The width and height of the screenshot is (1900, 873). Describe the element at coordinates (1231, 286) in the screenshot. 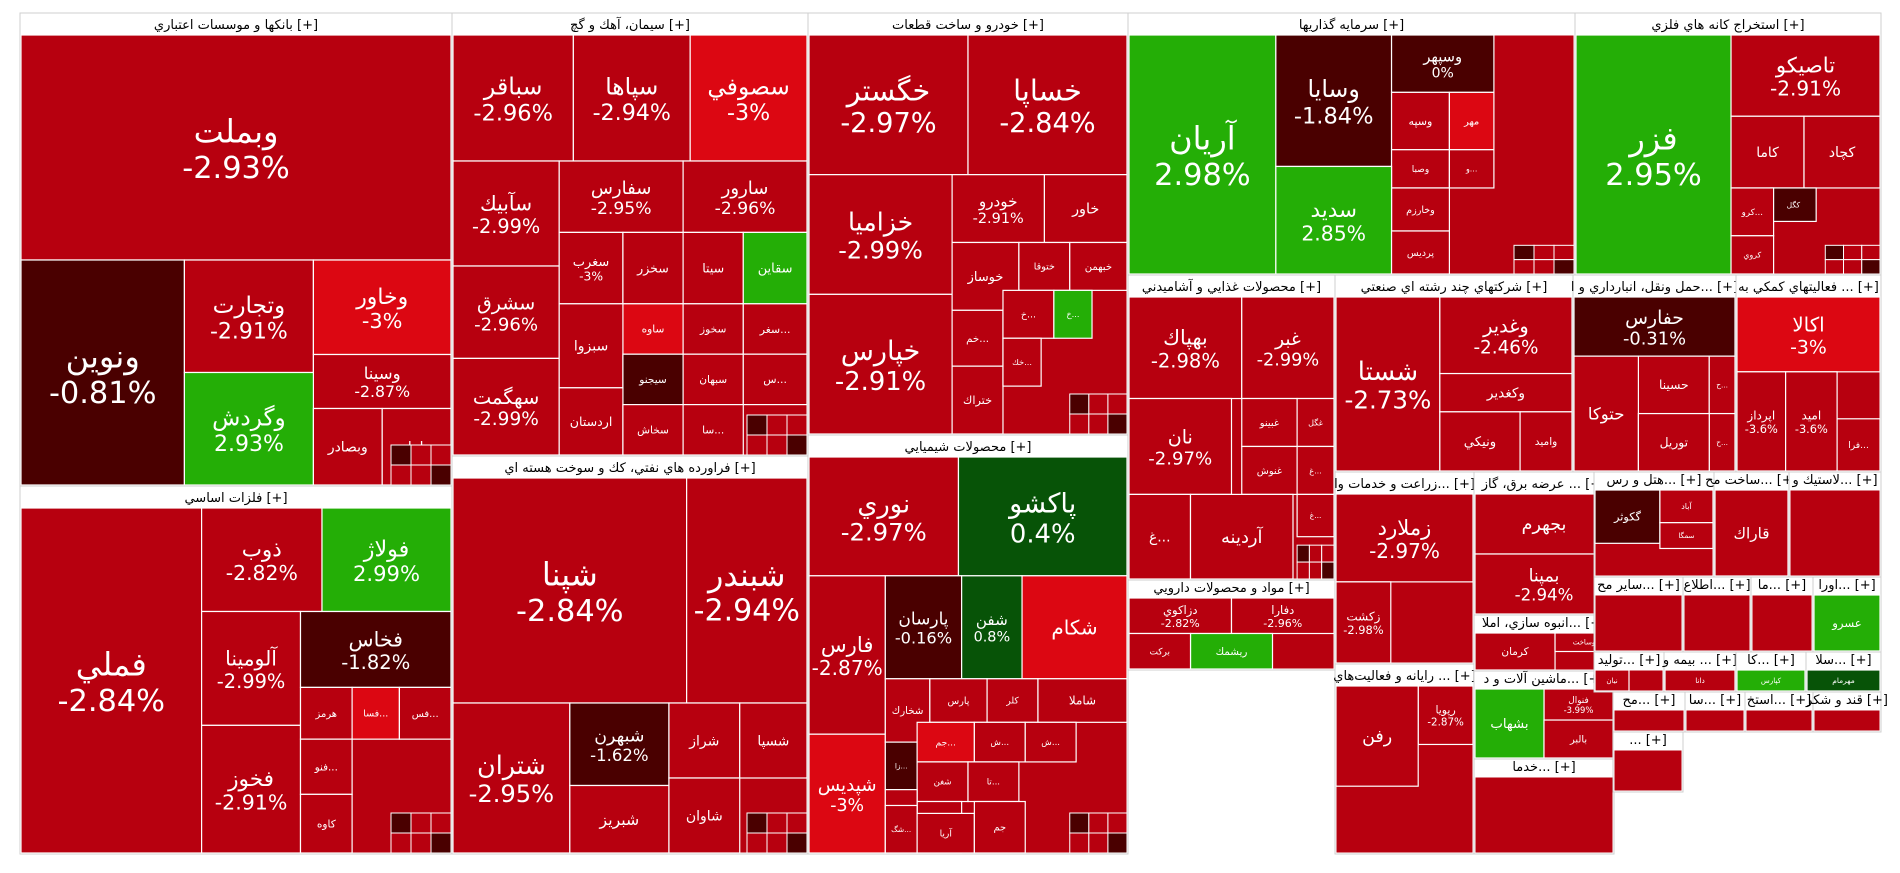

I see `sector-title: محصولات غذايي و آشاميدني [+]` at that location.